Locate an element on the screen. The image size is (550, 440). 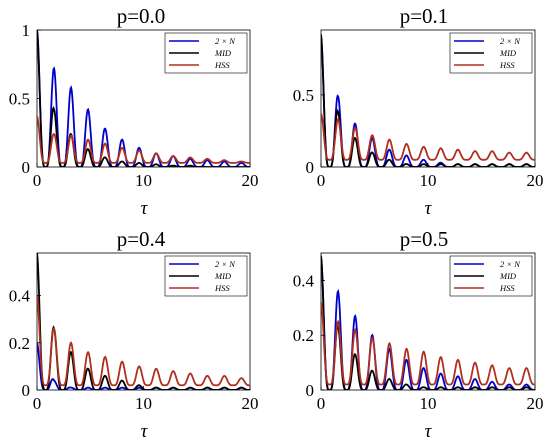
subplot-title: p=0.1 is located at coordinates (424, 16).